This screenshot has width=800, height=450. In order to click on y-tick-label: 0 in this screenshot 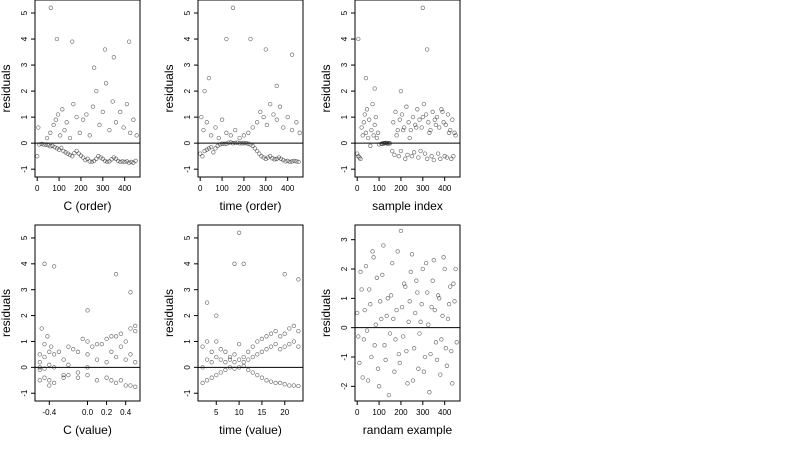, I will do `click(24, 367)`.